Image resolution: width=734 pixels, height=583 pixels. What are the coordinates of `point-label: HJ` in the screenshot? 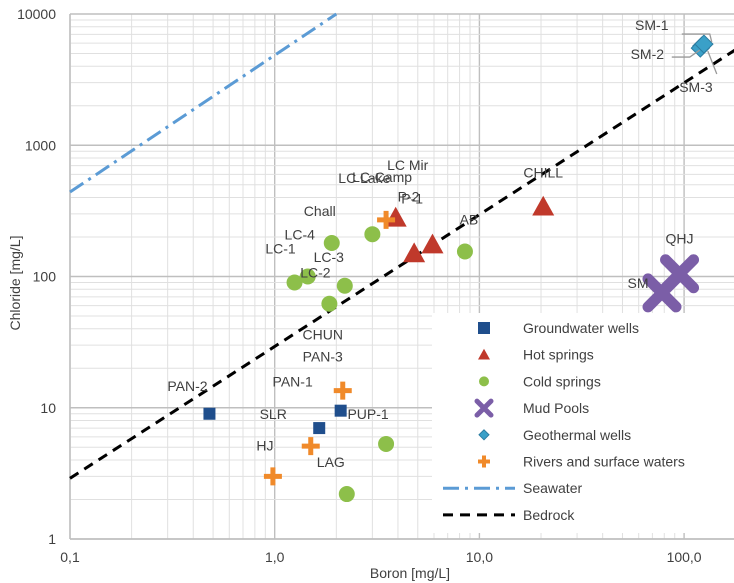 It's located at (264, 445).